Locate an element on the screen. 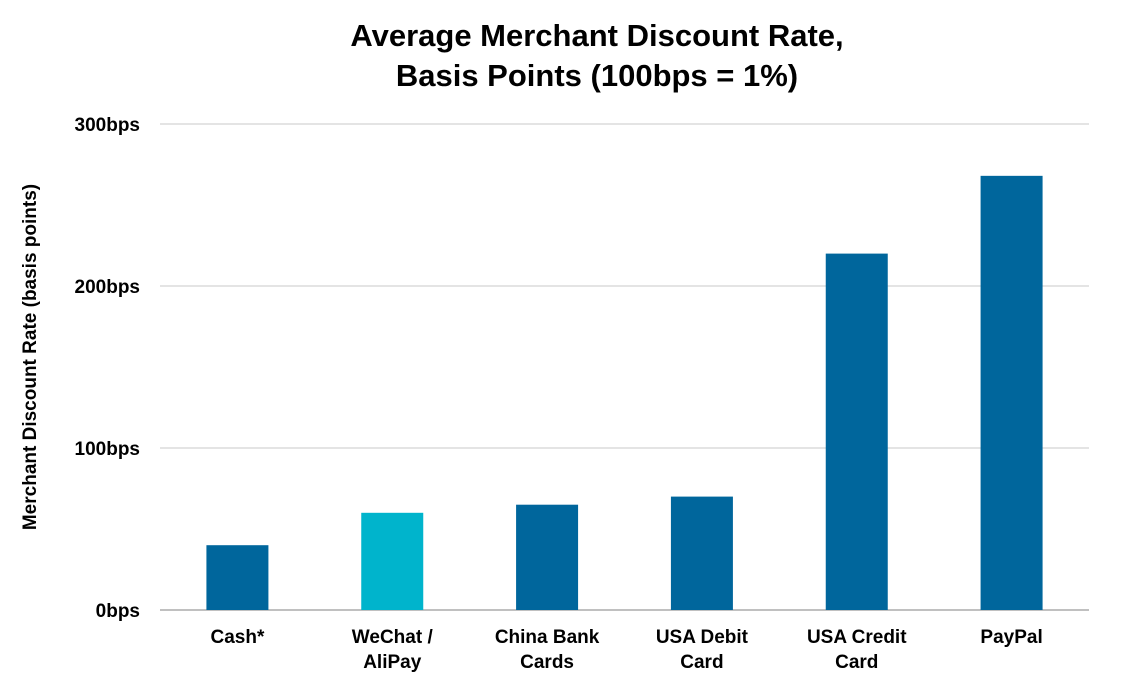 This screenshot has width=1127, height=700. x-tick-label-line: WeChat / is located at coordinates (393, 637).